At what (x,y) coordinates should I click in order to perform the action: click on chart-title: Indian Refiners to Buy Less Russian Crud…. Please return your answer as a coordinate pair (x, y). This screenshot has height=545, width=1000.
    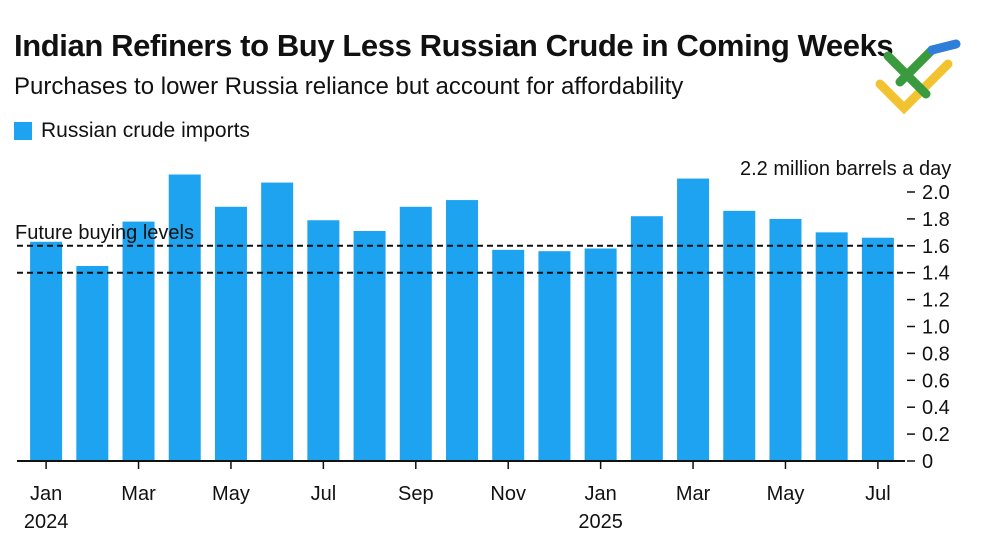
    Looking at the image, I should click on (454, 45).